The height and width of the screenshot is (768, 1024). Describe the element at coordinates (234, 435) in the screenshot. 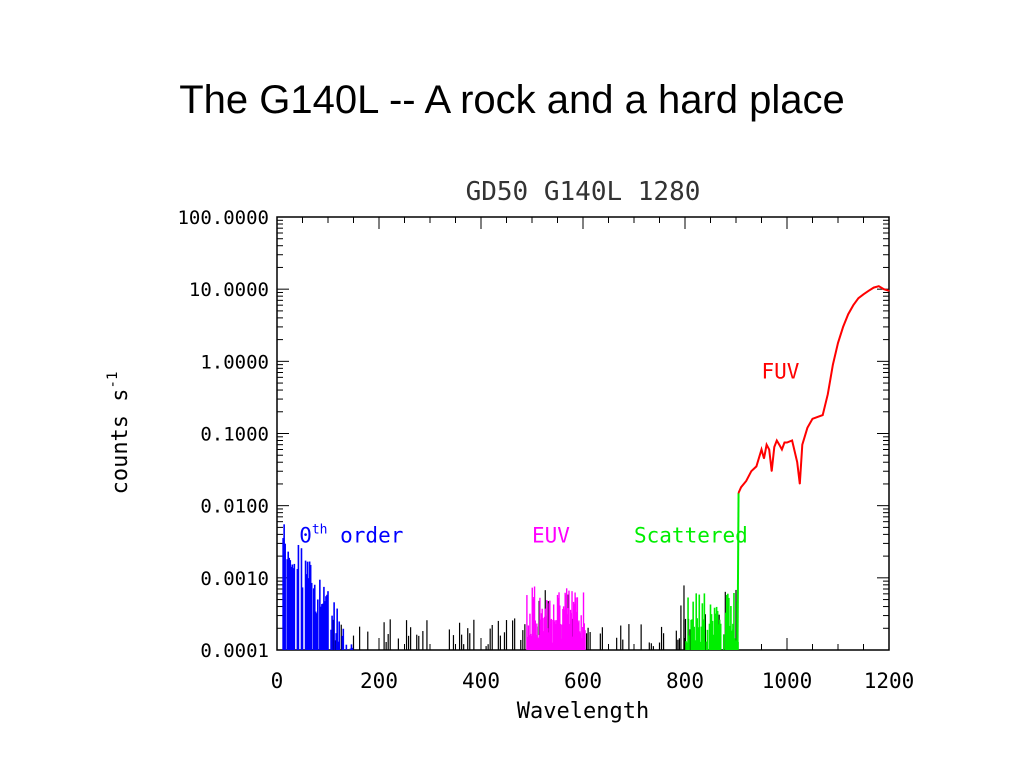

I see `y-tick-label: 0.1000` at that location.